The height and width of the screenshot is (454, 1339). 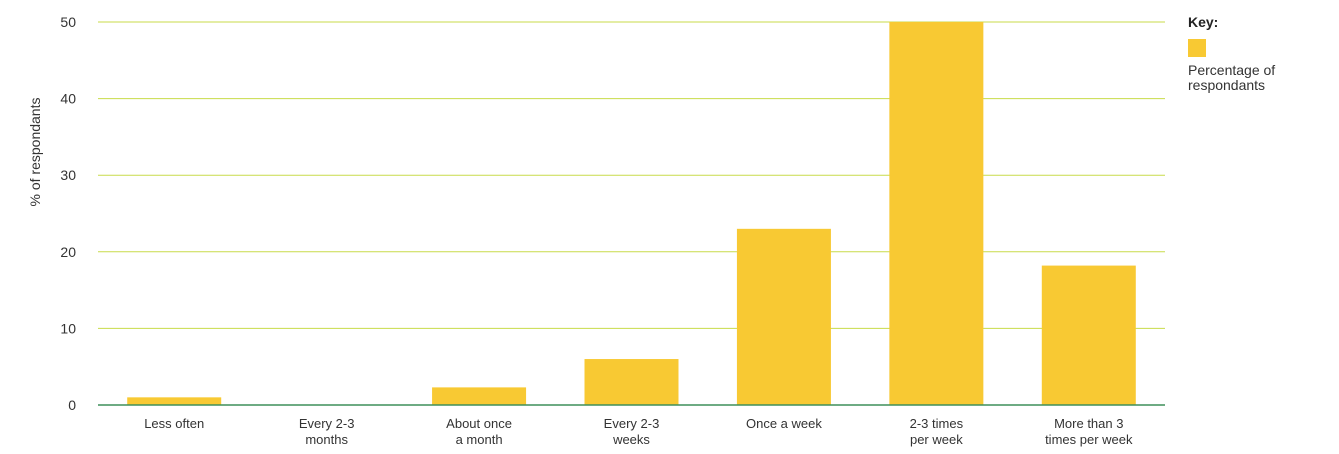 I want to click on y-tick-label: 40, so click(x=68, y=99).